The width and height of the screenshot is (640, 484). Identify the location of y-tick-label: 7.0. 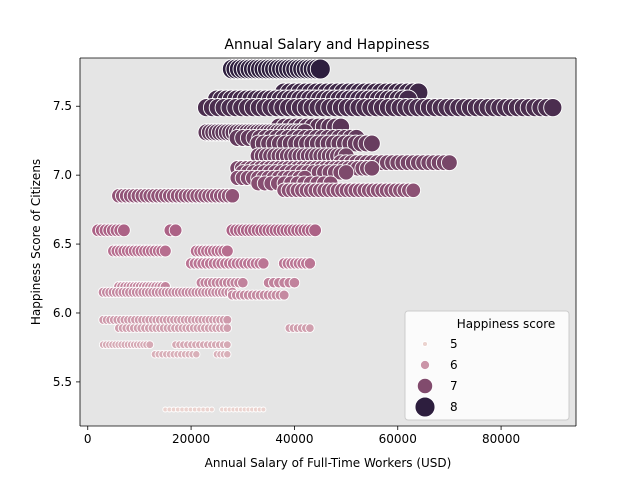
(62, 175).